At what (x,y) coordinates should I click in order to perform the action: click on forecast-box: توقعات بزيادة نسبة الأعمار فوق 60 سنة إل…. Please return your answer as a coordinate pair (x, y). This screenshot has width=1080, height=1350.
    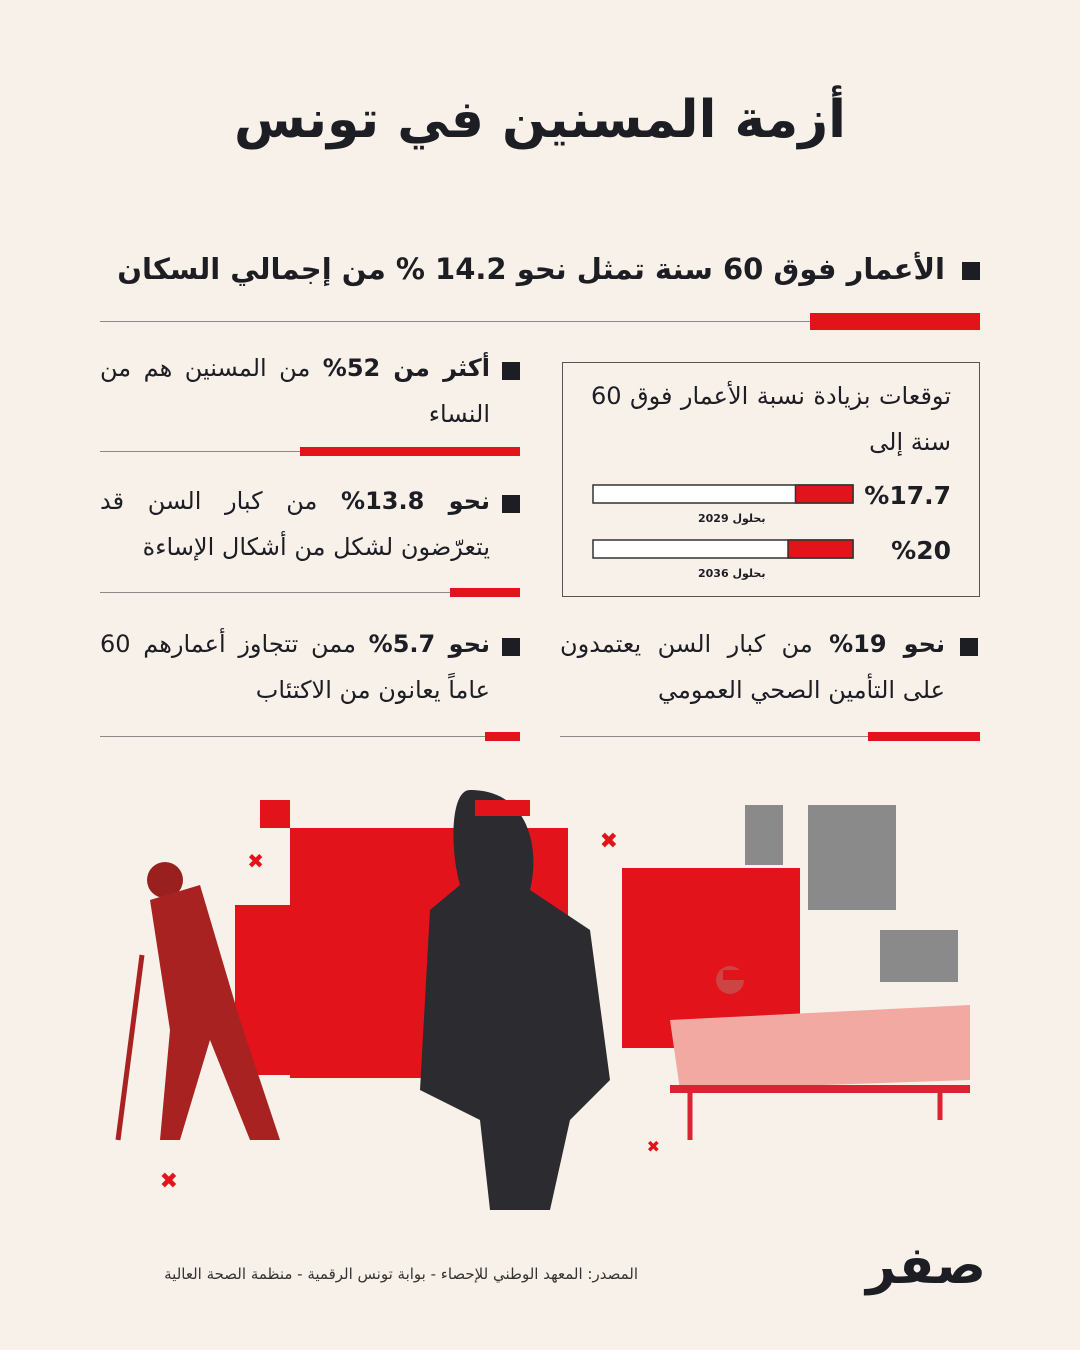
    Looking at the image, I should click on (771, 479).